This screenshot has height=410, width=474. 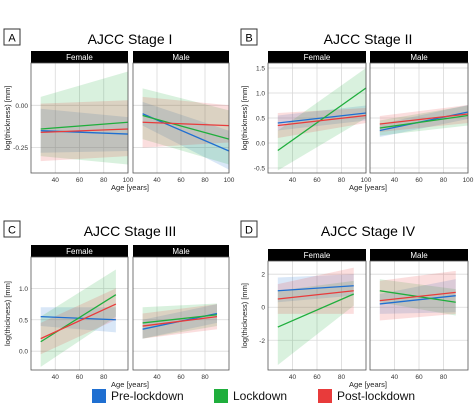 I want to click on legend-item-post-lockdown: Post-lockdown, so click(x=366, y=396).